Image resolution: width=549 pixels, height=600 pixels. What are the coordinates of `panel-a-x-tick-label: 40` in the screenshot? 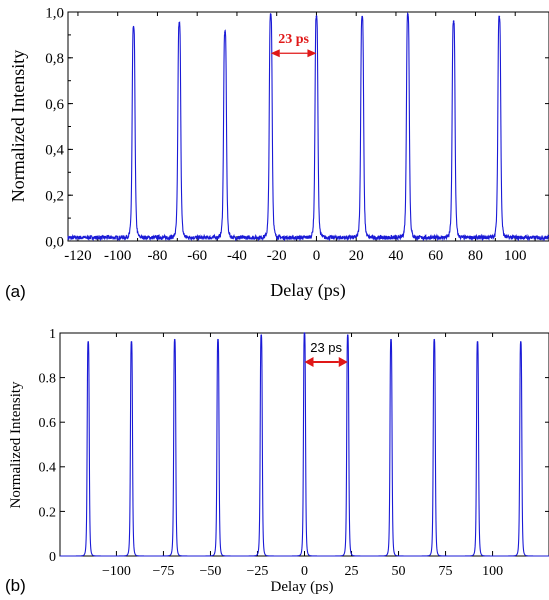 It's located at (395, 256).